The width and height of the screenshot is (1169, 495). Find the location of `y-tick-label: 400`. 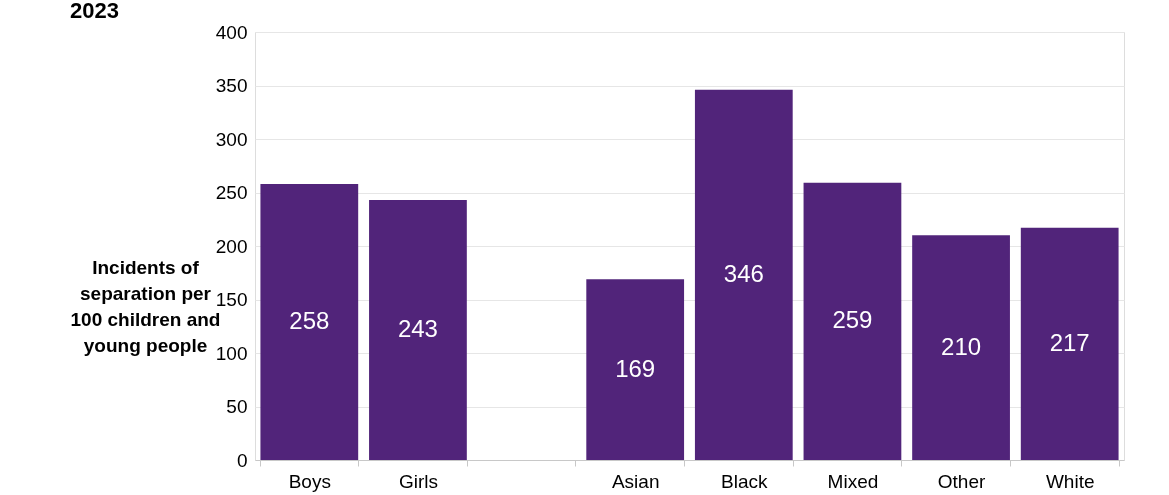

y-tick-label: 400 is located at coordinates (231, 32).